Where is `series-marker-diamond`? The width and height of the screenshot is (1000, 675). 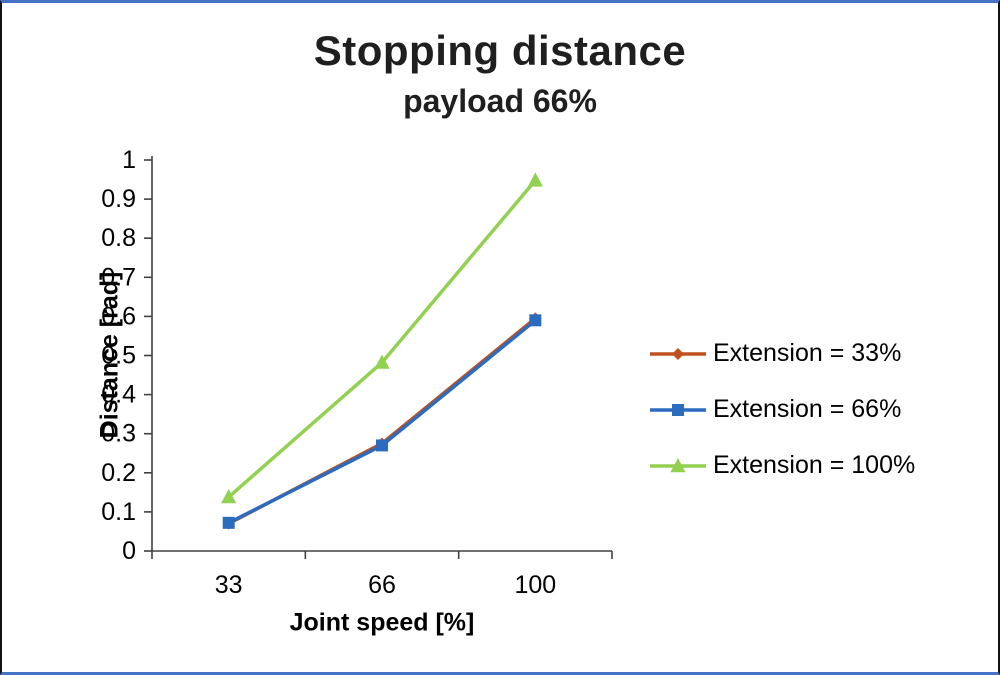 series-marker-diamond is located at coordinates (678, 353).